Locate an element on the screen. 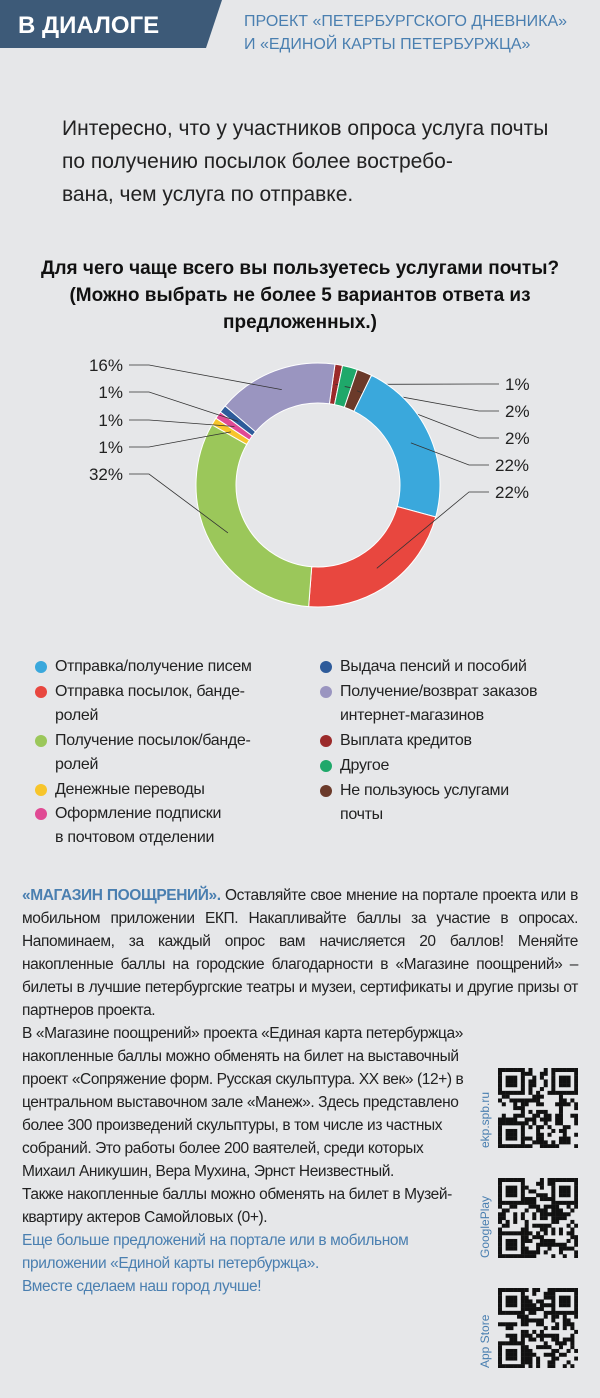 This screenshot has width=600, height=1398. legend-item: Получение посылок/банде- ролей is located at coordinates (143, 753).